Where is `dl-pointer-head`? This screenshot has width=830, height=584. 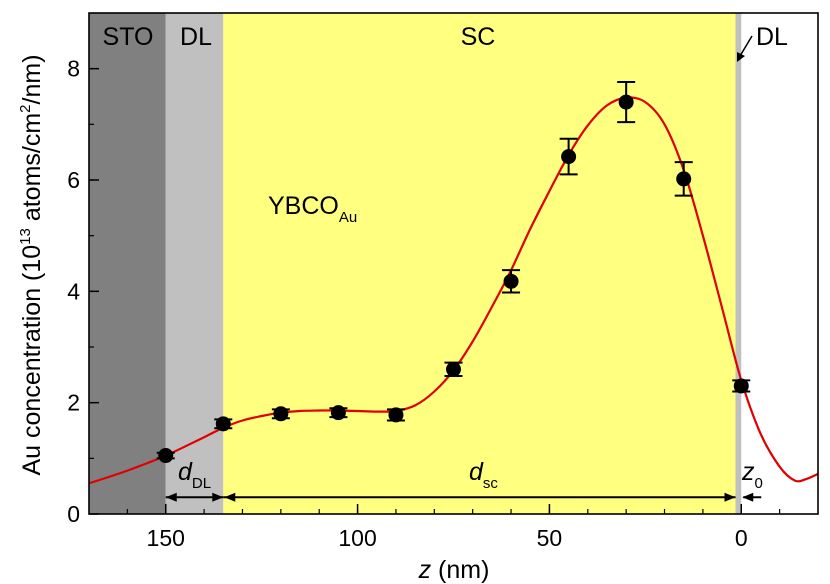
dl-pointer-head is located at coordinates (741, 57).